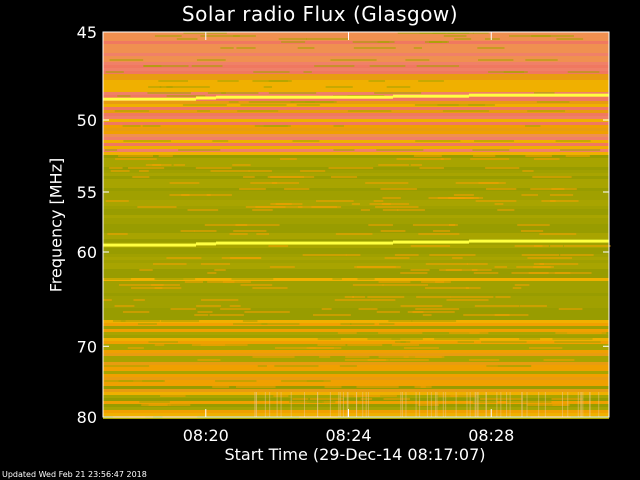  I want to click on x-axis-label: Start Time (29-Dec-14 08:17:07), so click(355, 454).